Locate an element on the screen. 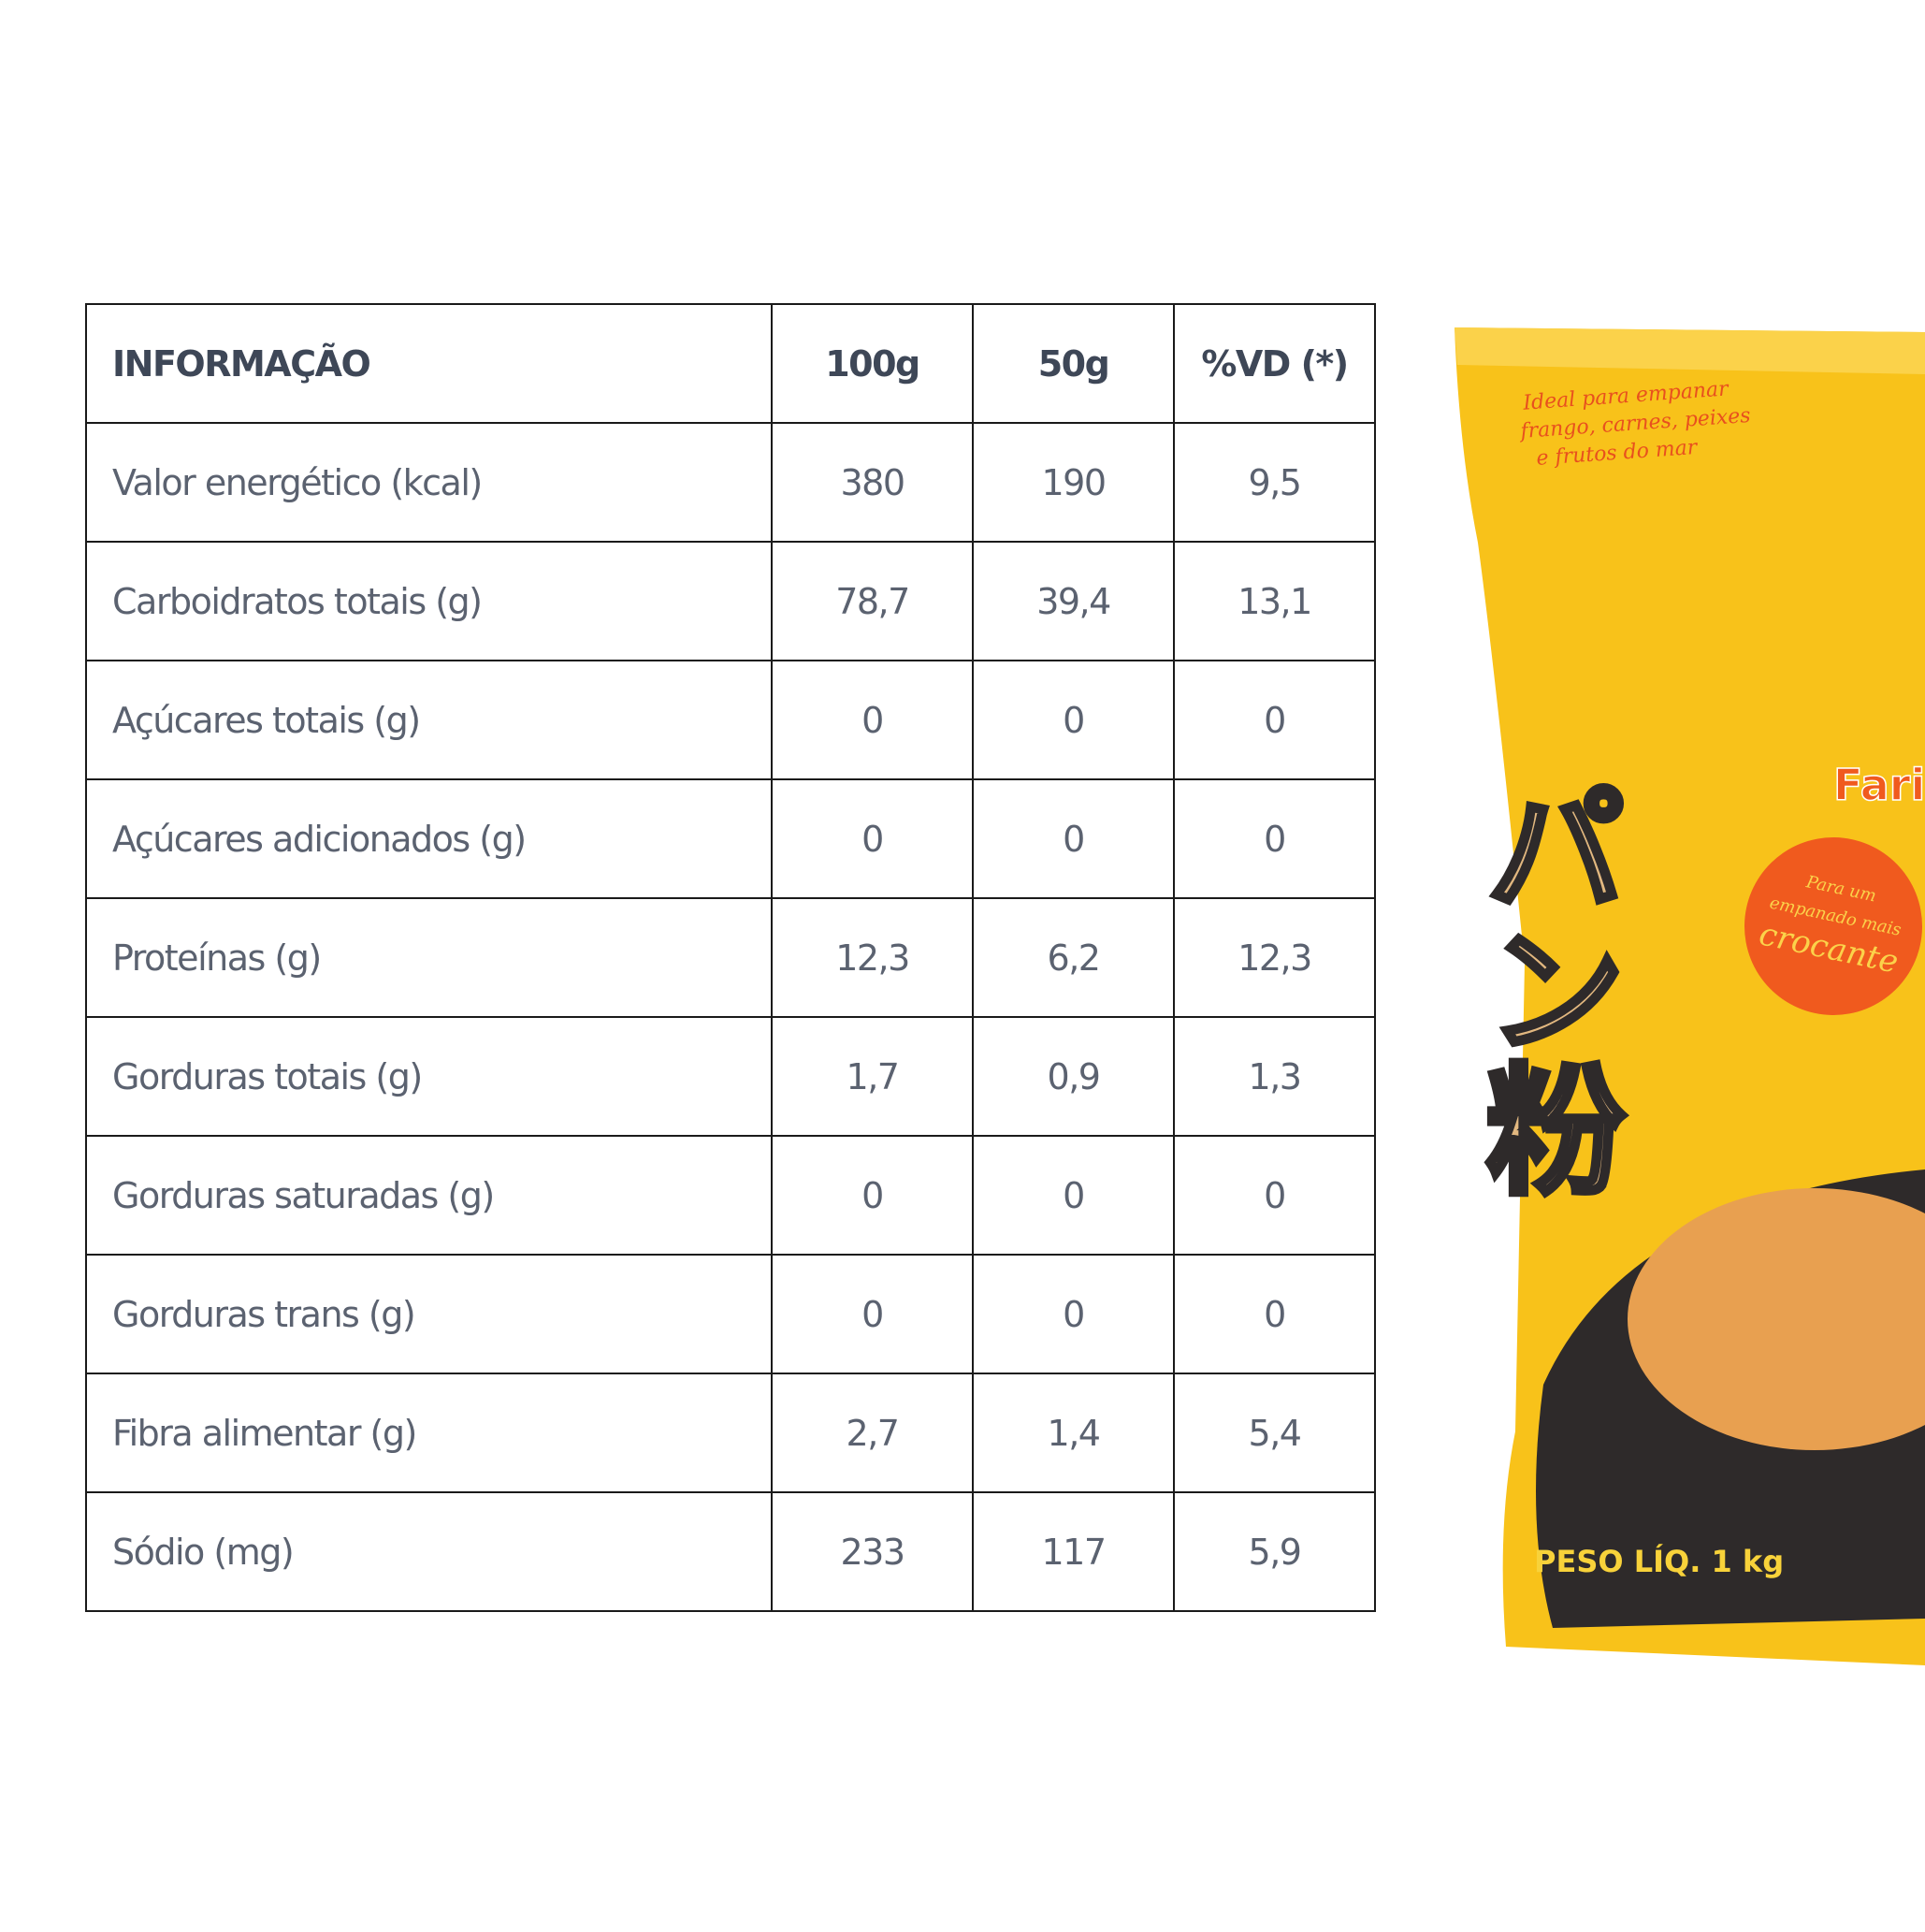 The image size is (1925, 1932). nutrient-label: Açúcares totais (g) is located at coordinates (429, 720).